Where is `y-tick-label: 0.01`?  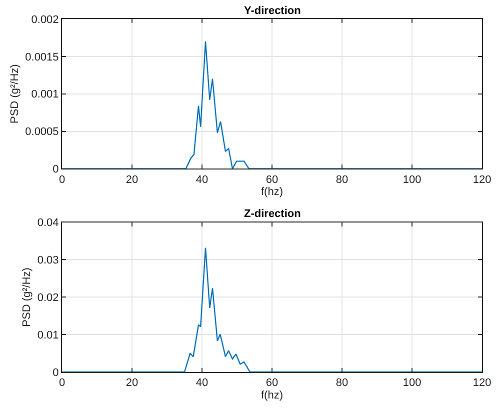
y-tick-label: 0.01 is located at coordinates (48, 335).